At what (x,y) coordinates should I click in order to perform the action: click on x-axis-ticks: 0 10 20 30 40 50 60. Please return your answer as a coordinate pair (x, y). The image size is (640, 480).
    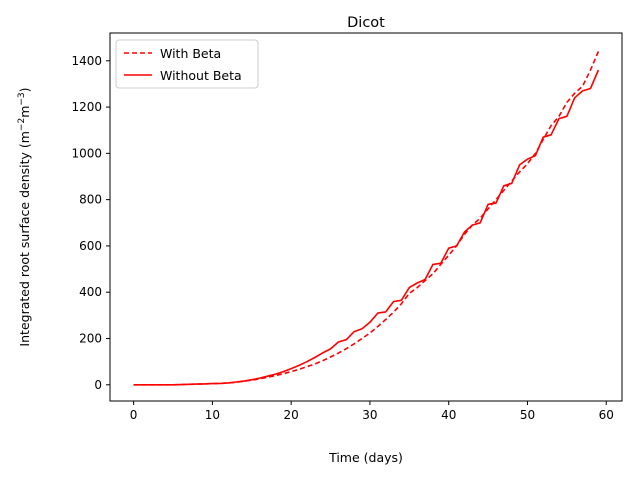
    Looking at the image, I should click on (372, 411).